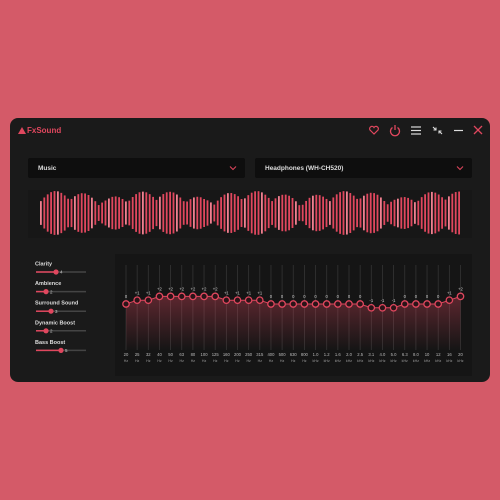  What do you see at coordinates (136, 168) in the screenshot?
I see `preset-dropdown: Music` at bounding box center [136, 168].